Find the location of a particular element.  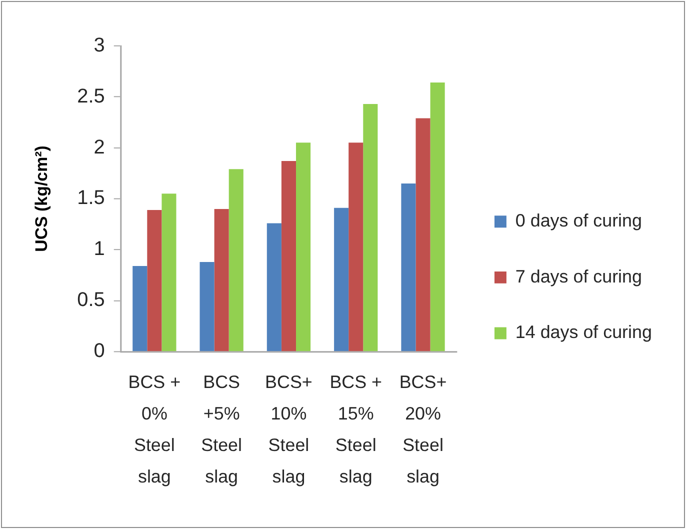

y-tick-label: 0.5 is located at coordinates (91, 300).